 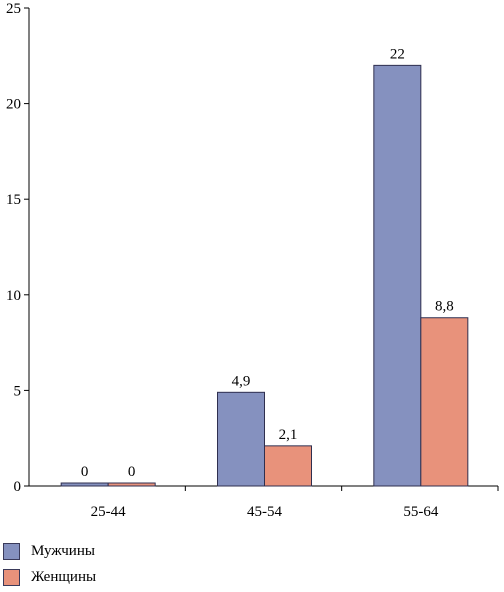 What do you see at coordinates (63, 550) in the screenshot?
I see `legend-label-men: Мужчины` at bounding box center [63, 550].